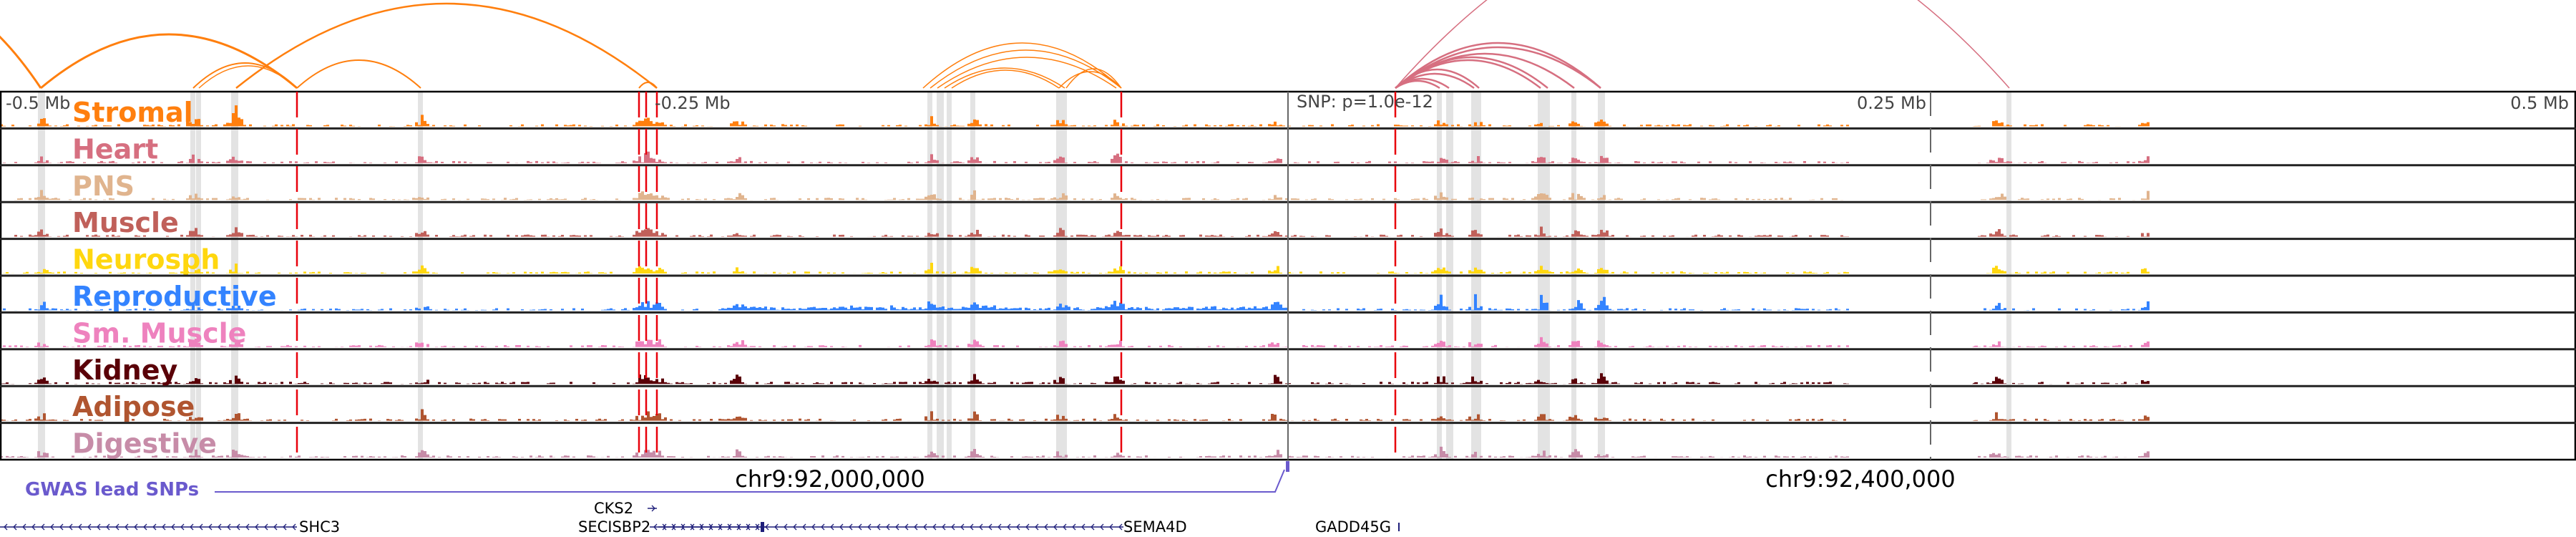 Image resolution: width=2576 pixels, height=537 pixels. I want to click on coordinate-label-1: chr9:92,000,000, so click(829, 479).